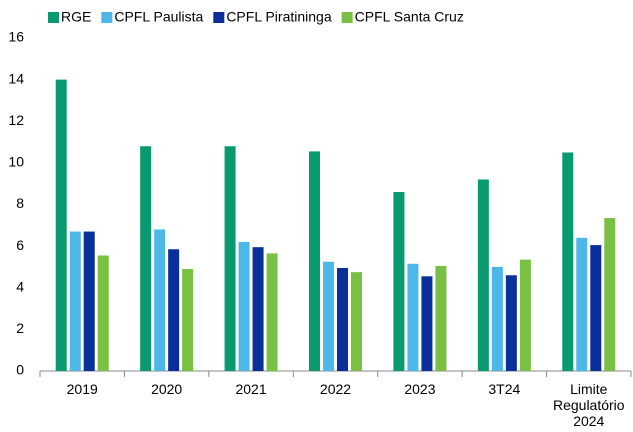  What do you see at coordinates (167, 389) in the screenshot?
I see `x-tick-label: 2020` at bounding box center [167, 389].